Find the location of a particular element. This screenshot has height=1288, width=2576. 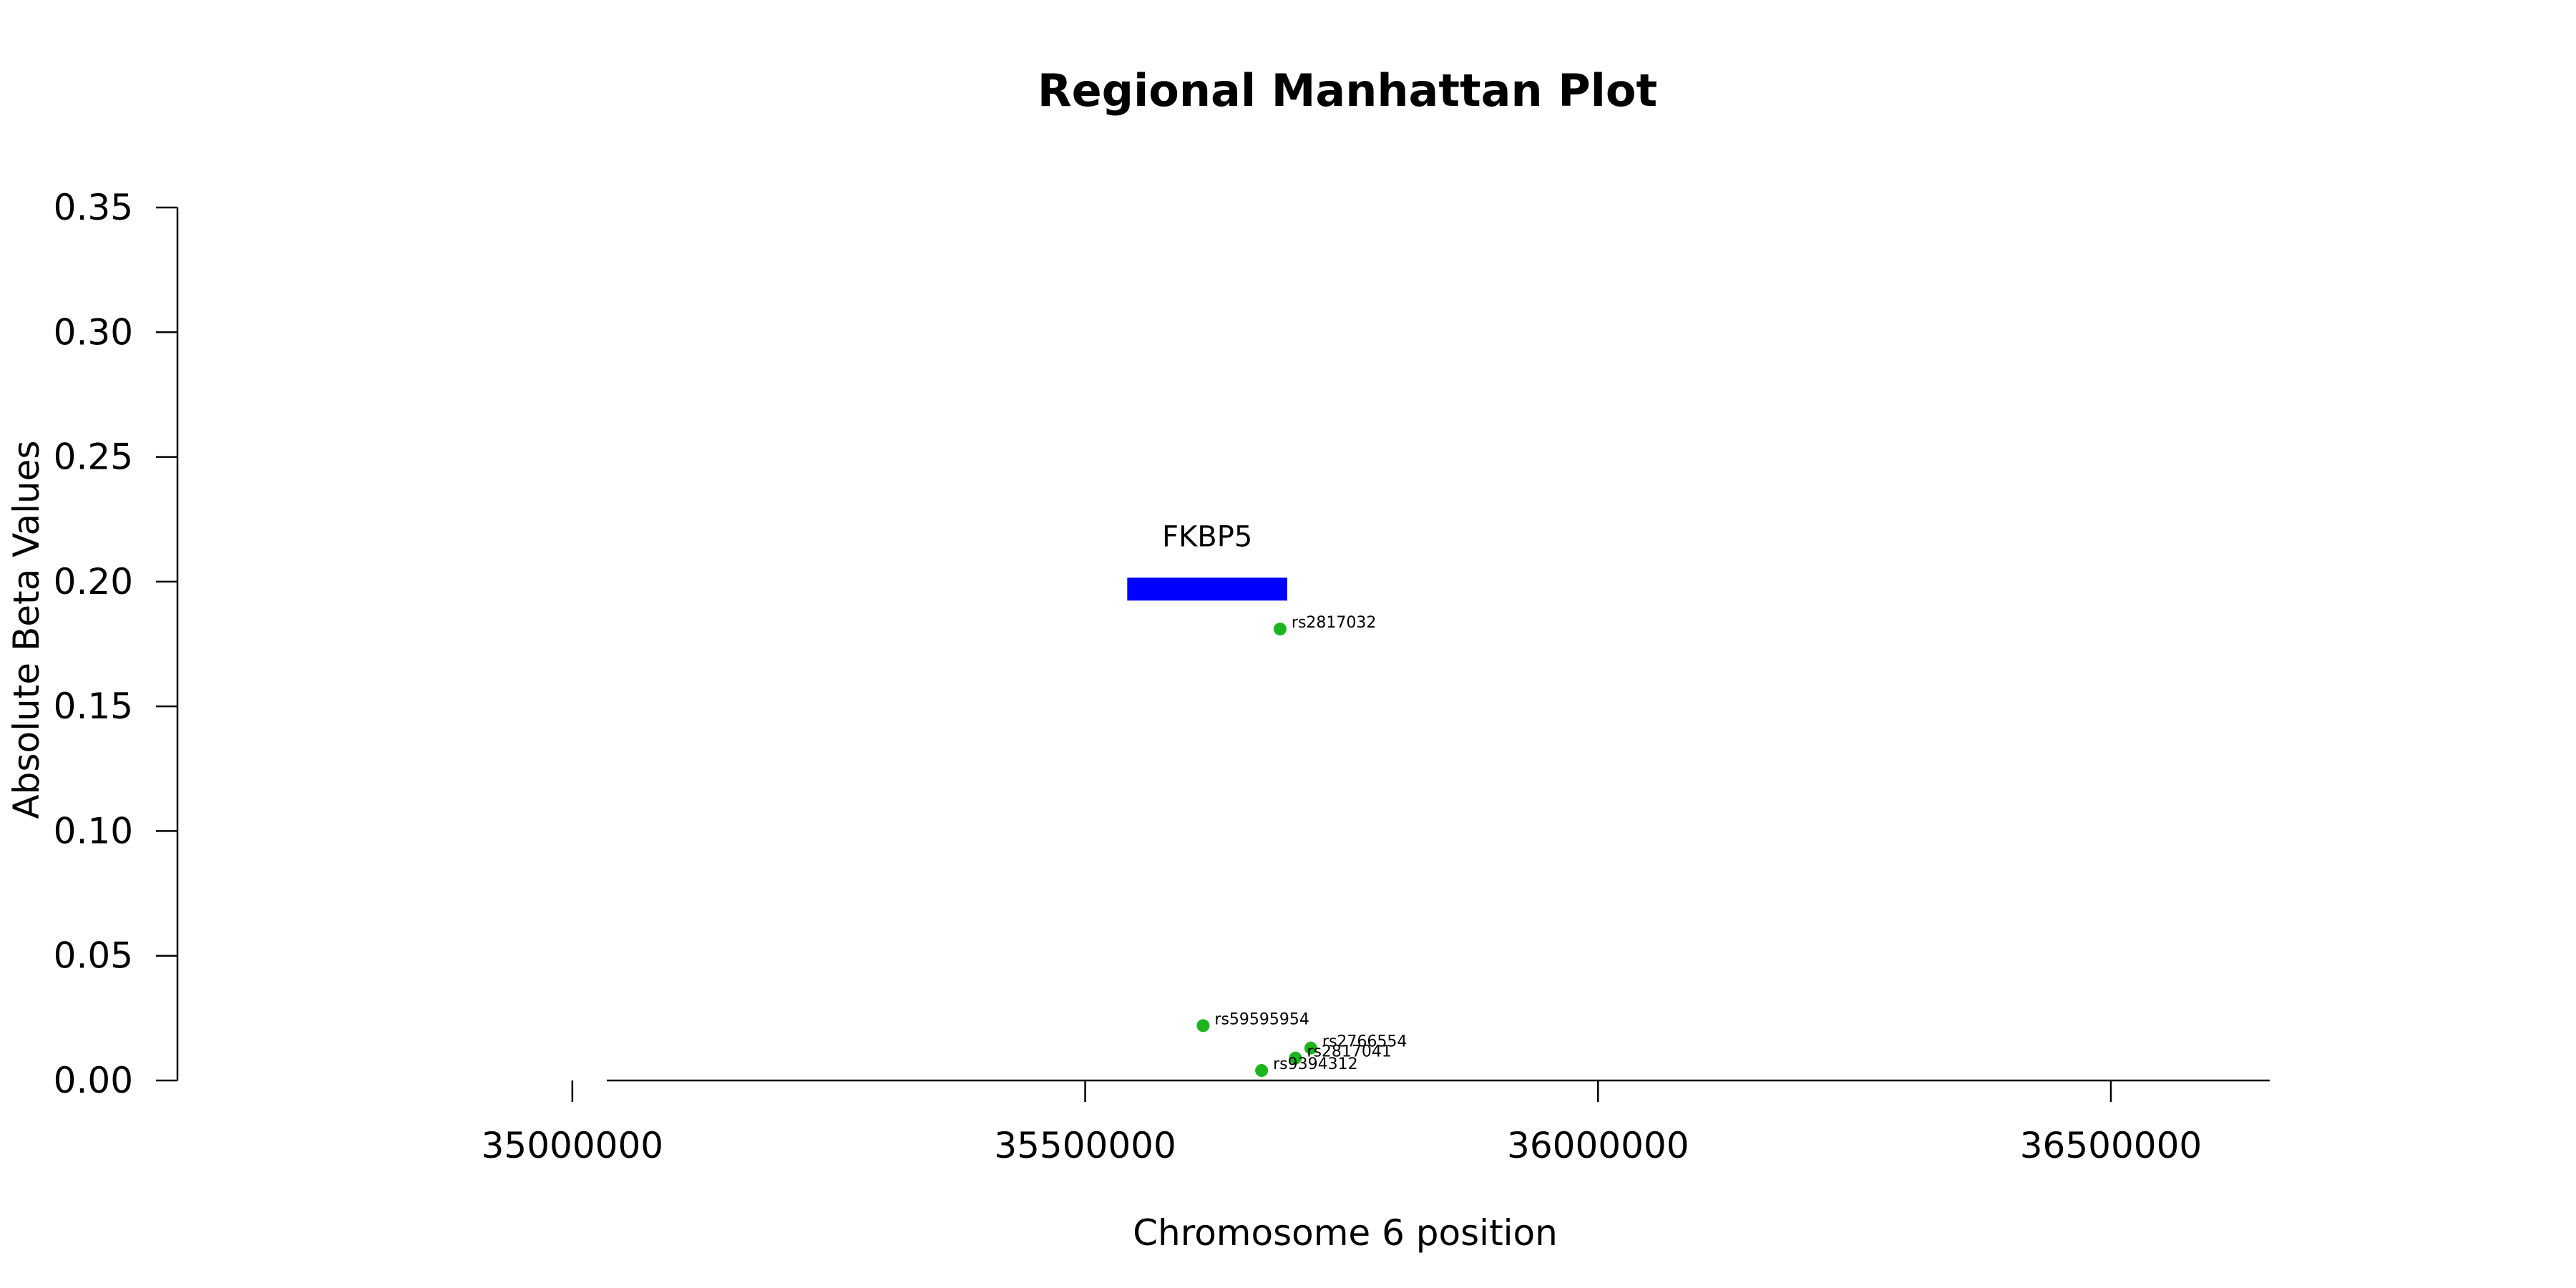

gene-track: FKBP5 is located at coordinates (1207, 560).